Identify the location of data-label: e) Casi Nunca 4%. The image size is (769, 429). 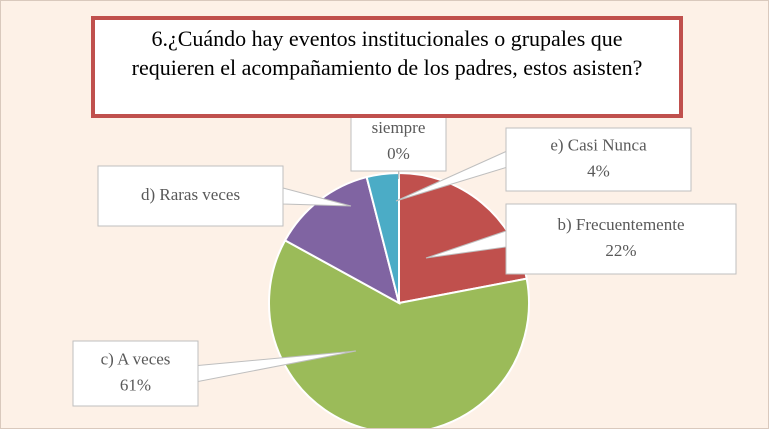
(598, 157).